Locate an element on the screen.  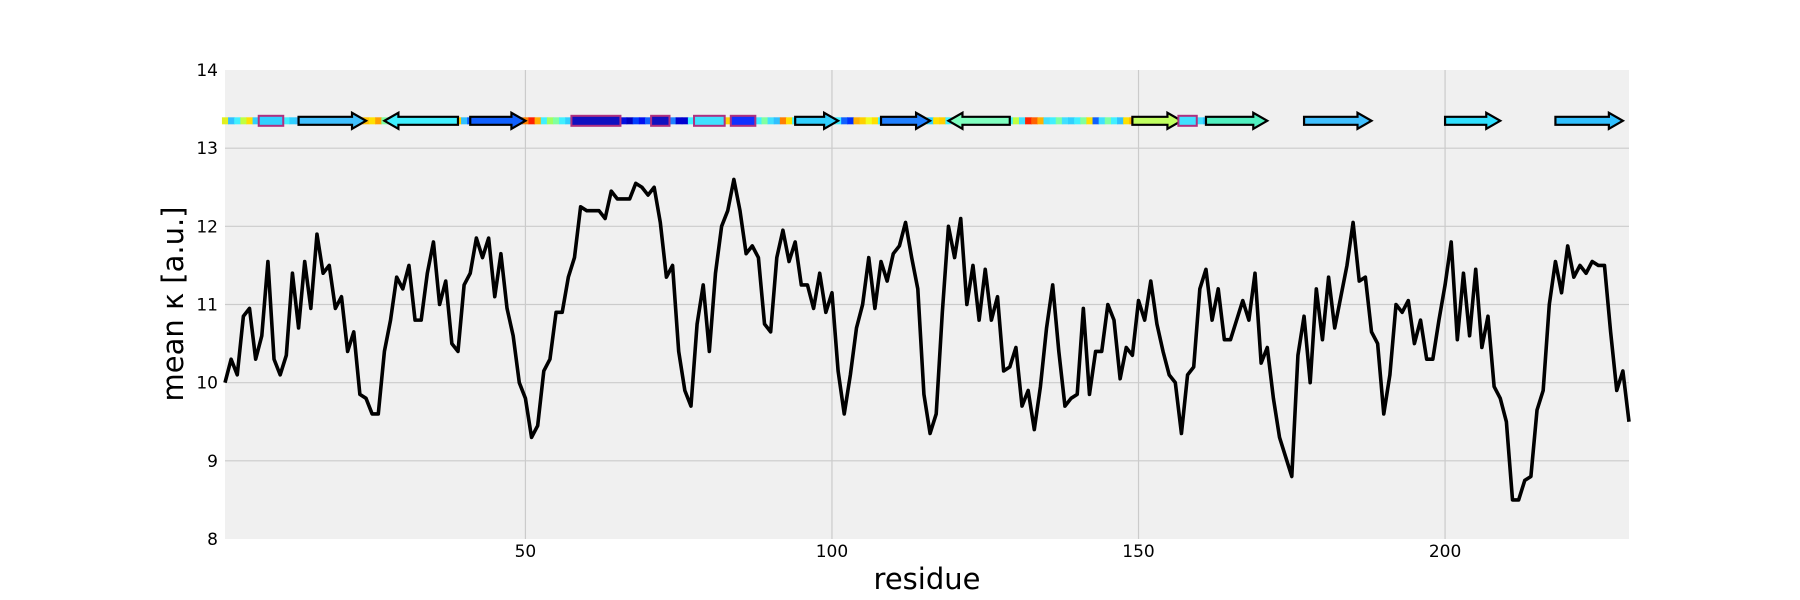
y-tick-label: 11 is located at coordinates (207, 306).